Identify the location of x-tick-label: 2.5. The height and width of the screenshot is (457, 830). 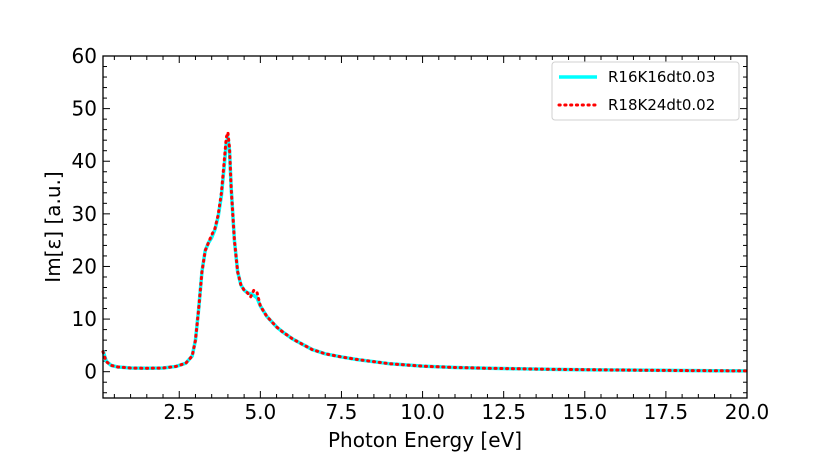
(179, 412).